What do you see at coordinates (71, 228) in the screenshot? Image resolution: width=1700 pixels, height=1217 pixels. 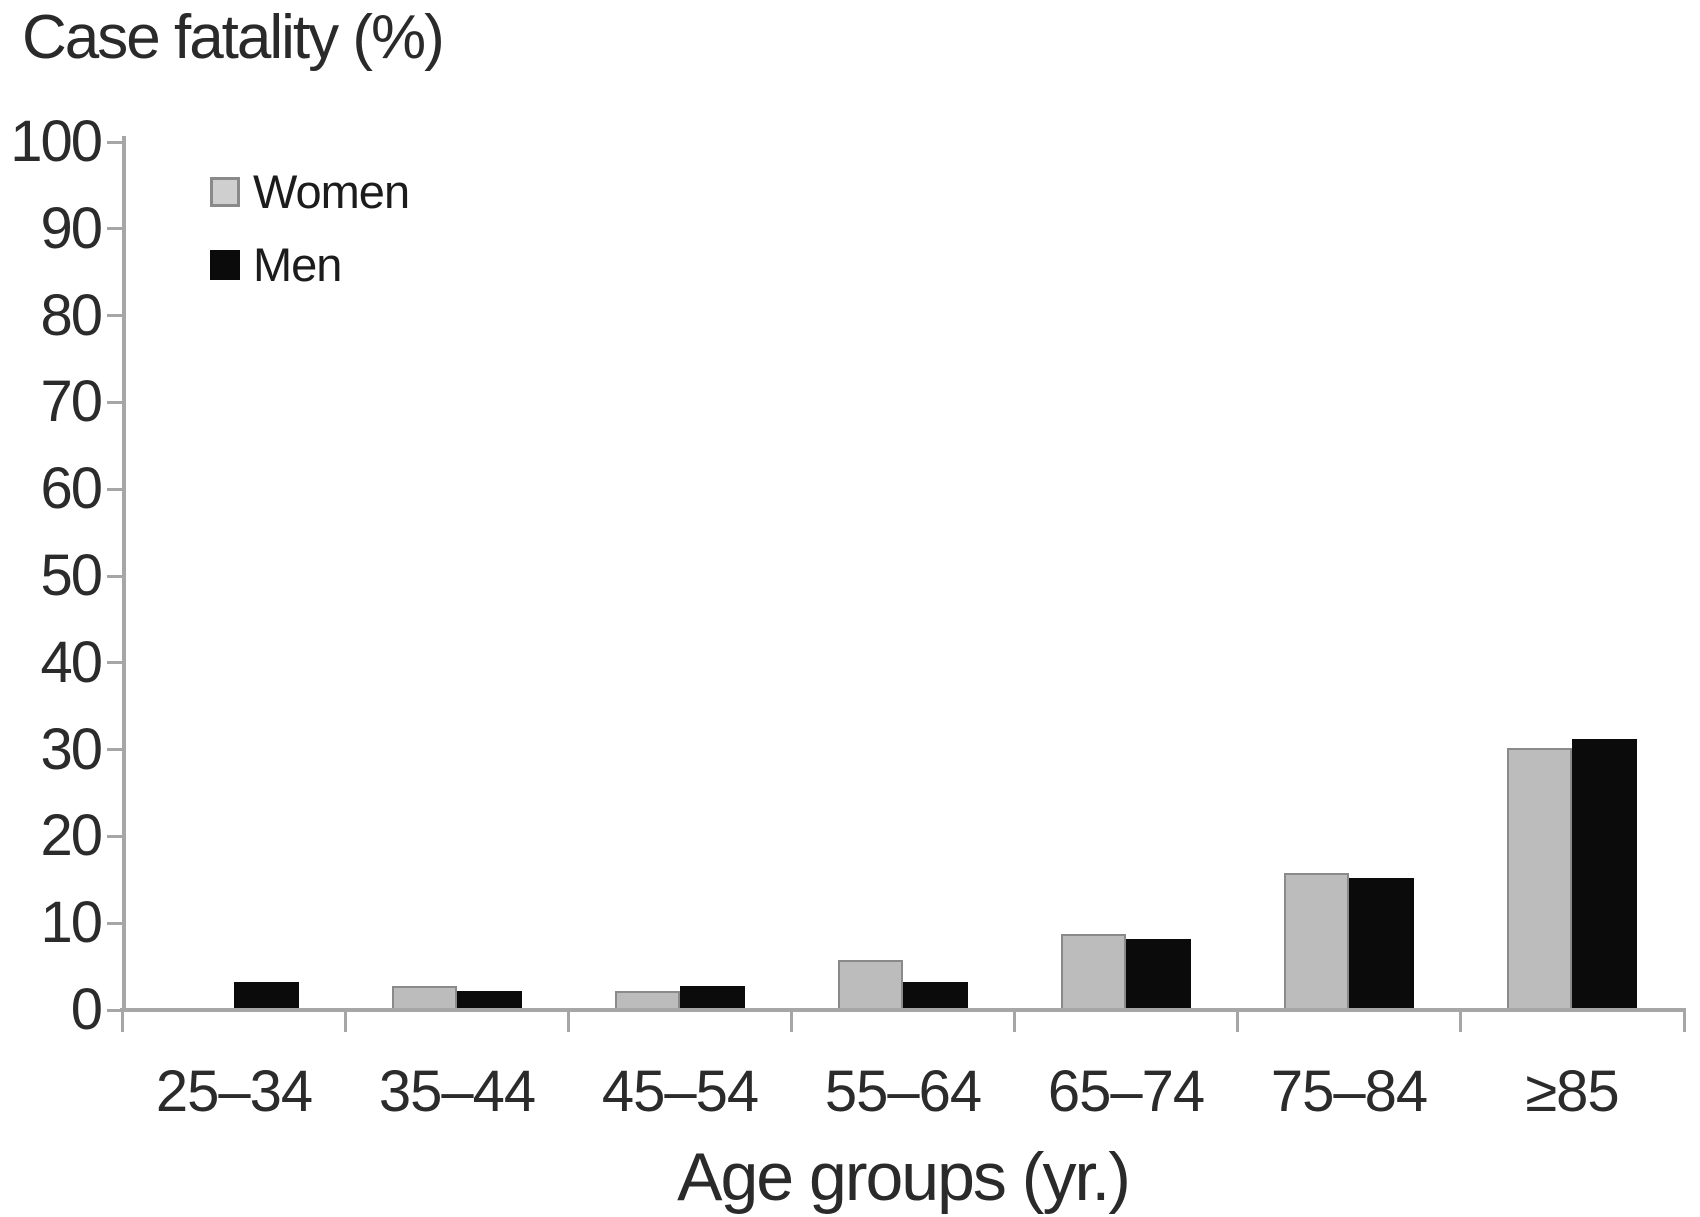 I see `y-tick-label: 90` at bounding box center [71, 228].